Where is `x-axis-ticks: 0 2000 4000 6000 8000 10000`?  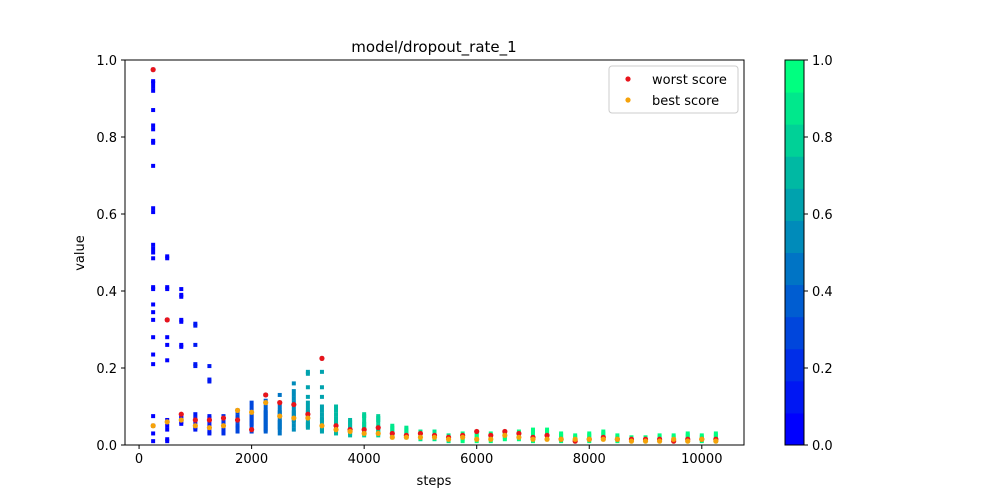
x-axis-ticks: 0 2000 4000 6000 8000 10000 is located at coordinates (428, 456).